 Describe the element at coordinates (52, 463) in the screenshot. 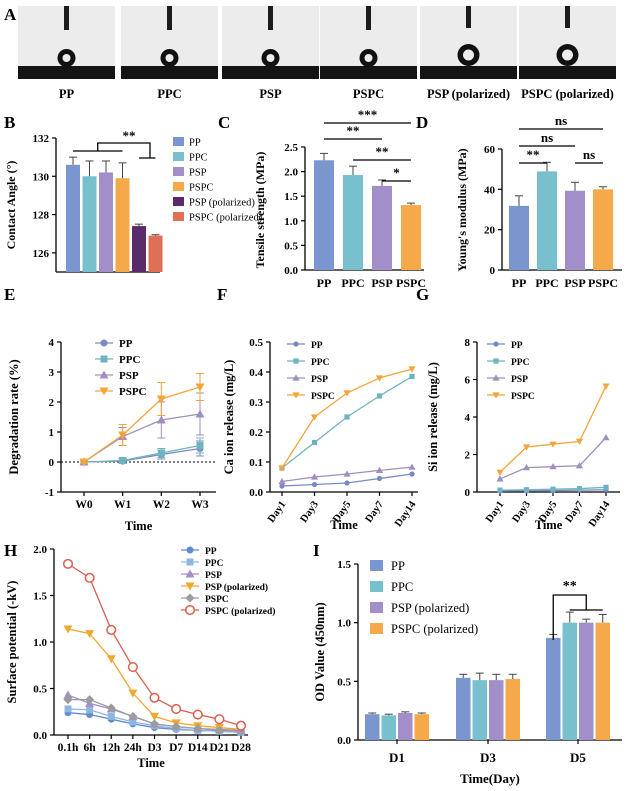

I see `chart-e-y-tick-label: 0` at that location.